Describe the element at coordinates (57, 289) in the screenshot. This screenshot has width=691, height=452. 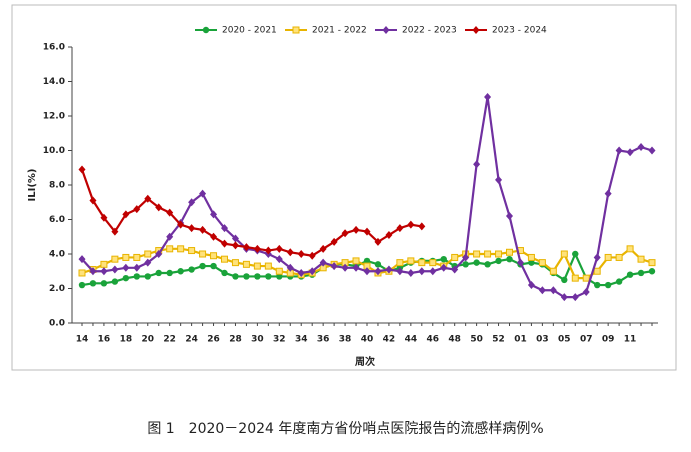
I see `y-tick-label: 2.0` at that location.